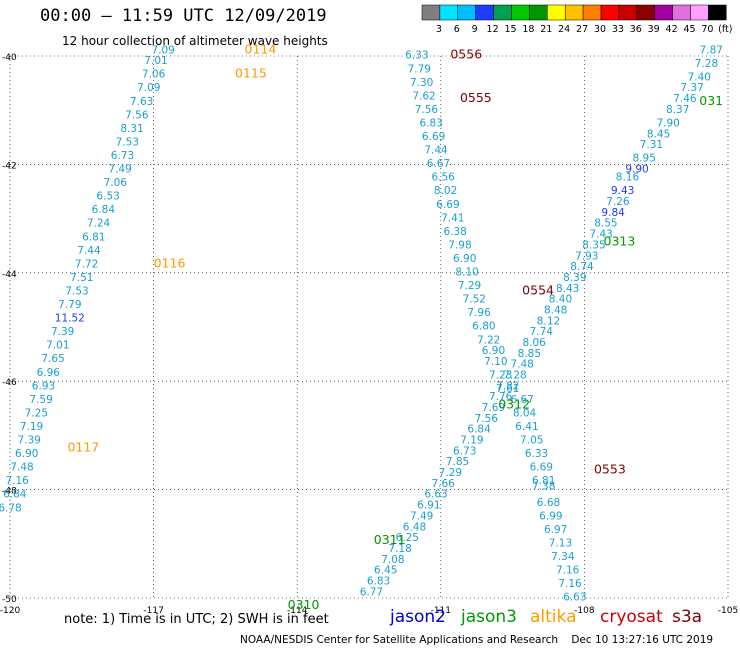 The width and height of the screenshot is (740, 650). Describe the element at coordinates (728, 611) in the screenshot. I see `x-tick-label: -105` at that location.